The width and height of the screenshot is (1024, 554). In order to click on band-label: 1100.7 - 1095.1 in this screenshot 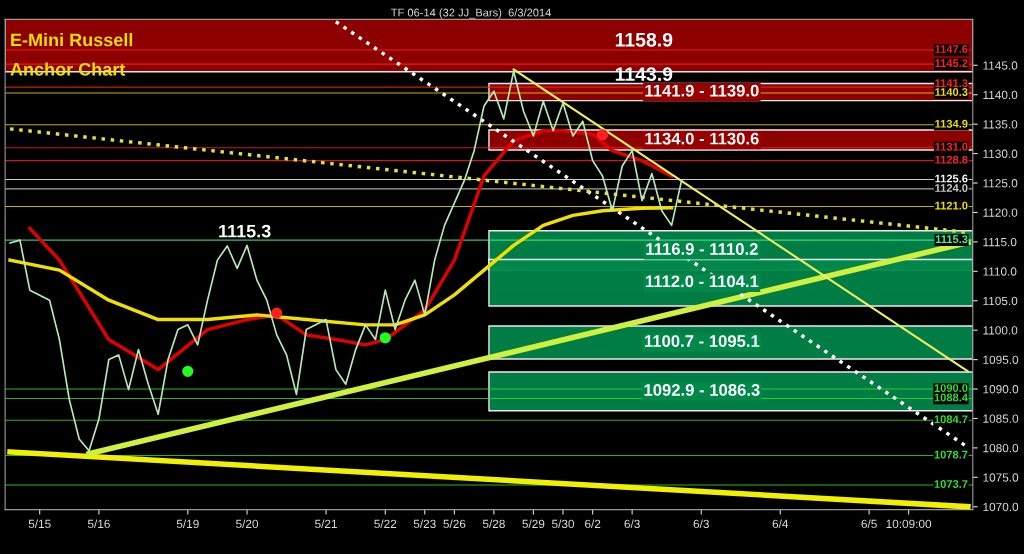, I will do `click(702, 341)`.